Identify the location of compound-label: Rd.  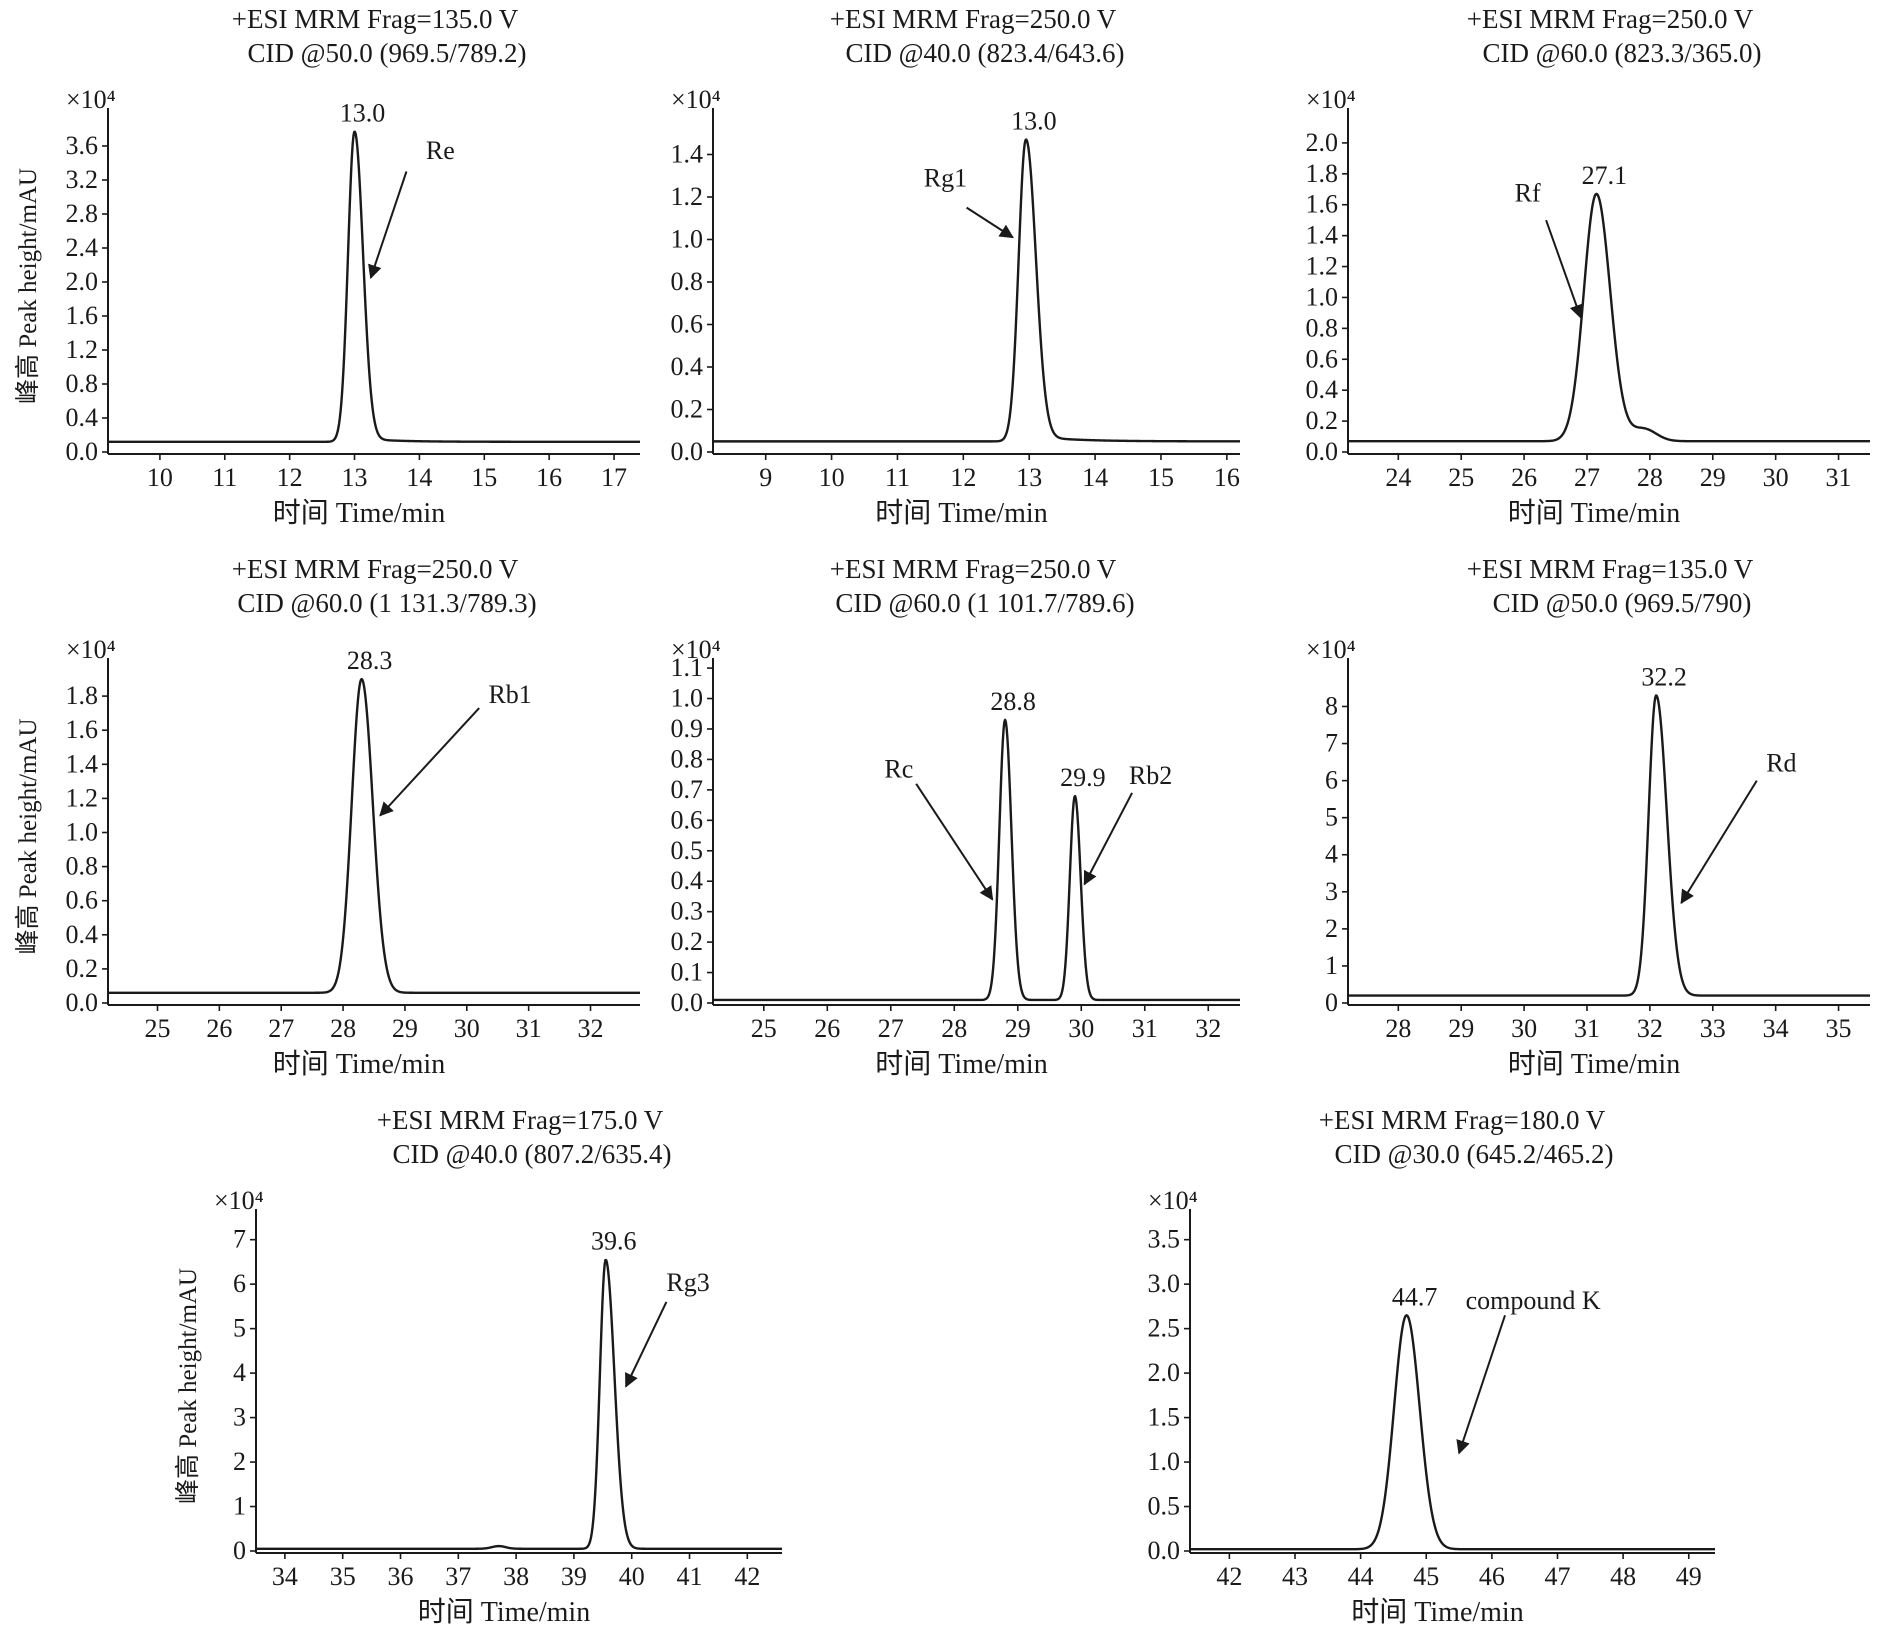
(1781, 762).